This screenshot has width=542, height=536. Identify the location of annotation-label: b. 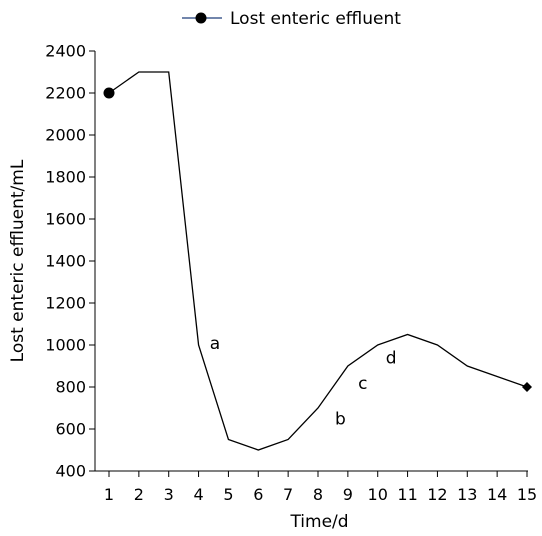
(340, 420).